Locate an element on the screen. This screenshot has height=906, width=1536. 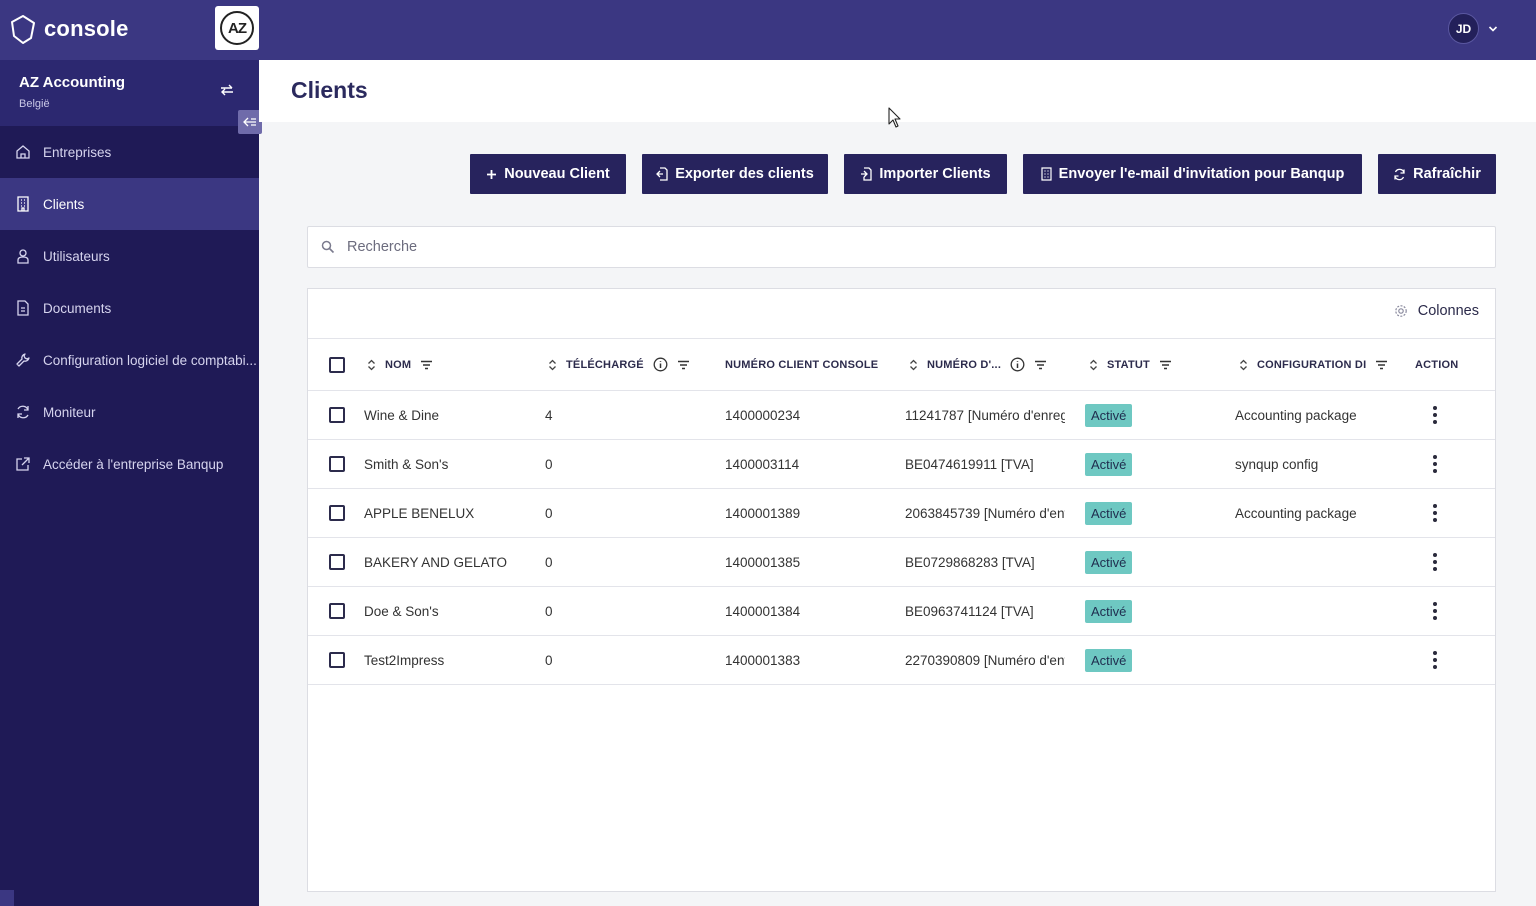
sidebar-item-label: Clients is located at coordinates (64, 204).